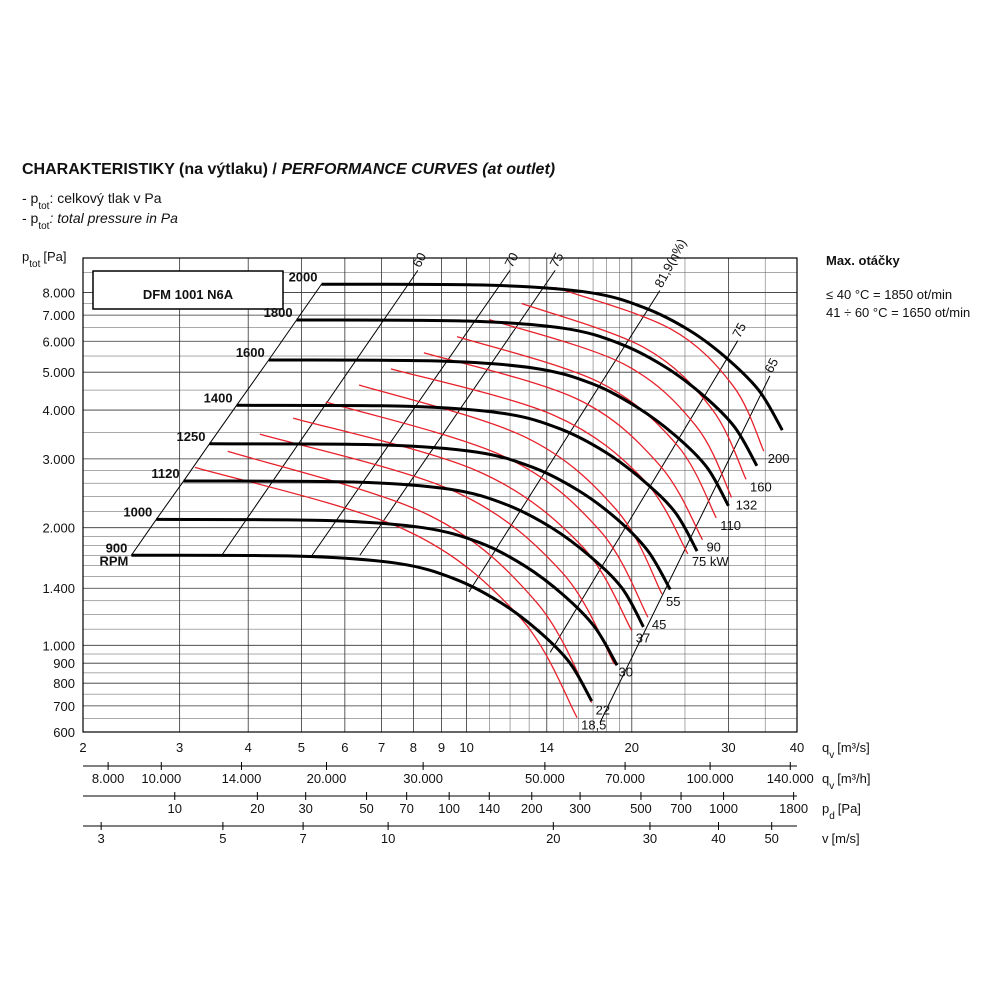 The height and width of the screenshot is (1000, 1000). Describe the element at coordinates (681, 808) in the screenshot. I see `secondary-tick-label: 700` at that location.